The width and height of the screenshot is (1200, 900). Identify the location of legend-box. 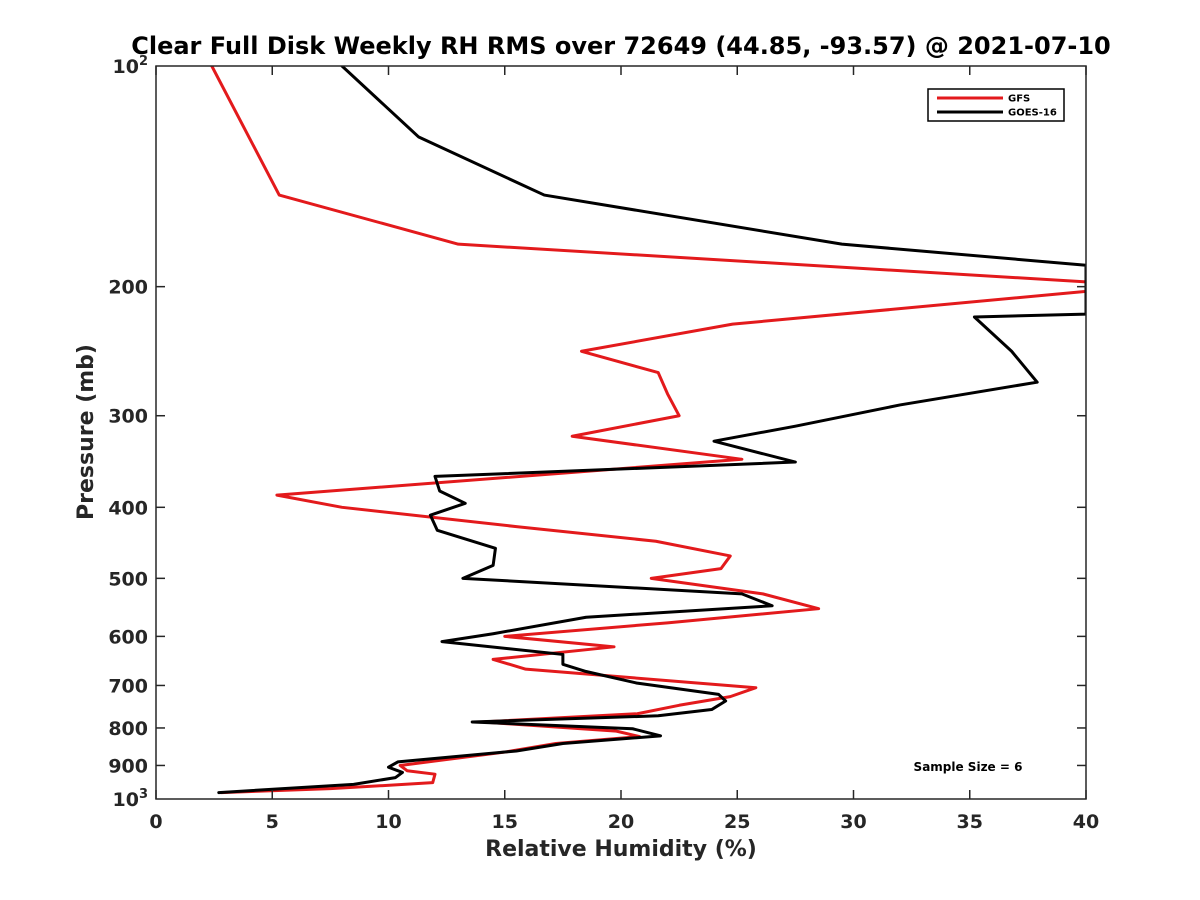
(996, 105).